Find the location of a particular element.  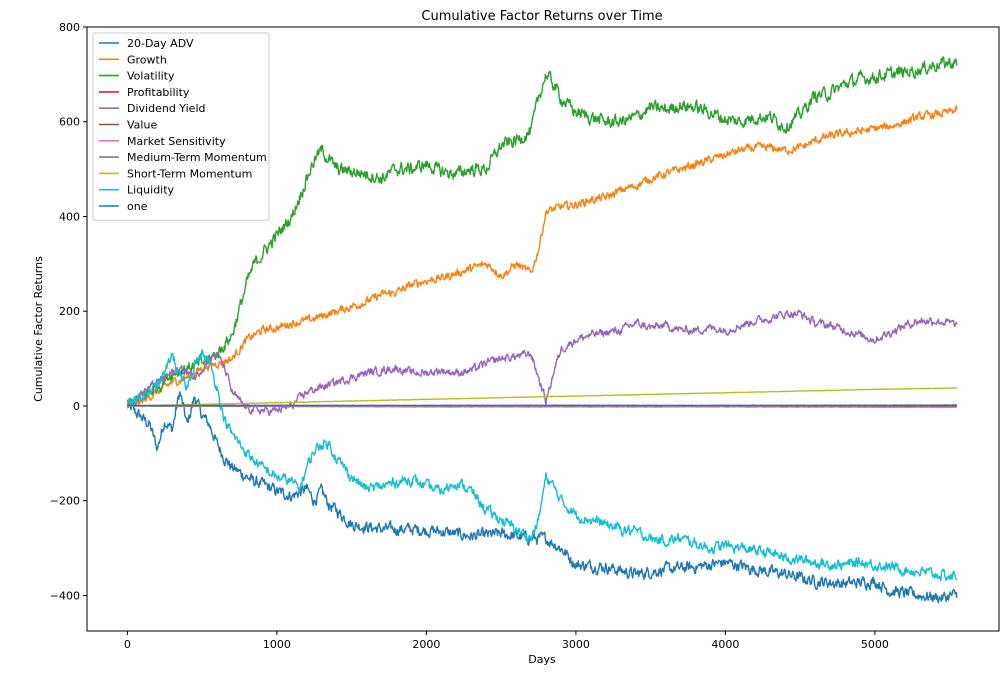

y-tick-label: 400 is located at coordinates (69, 216).